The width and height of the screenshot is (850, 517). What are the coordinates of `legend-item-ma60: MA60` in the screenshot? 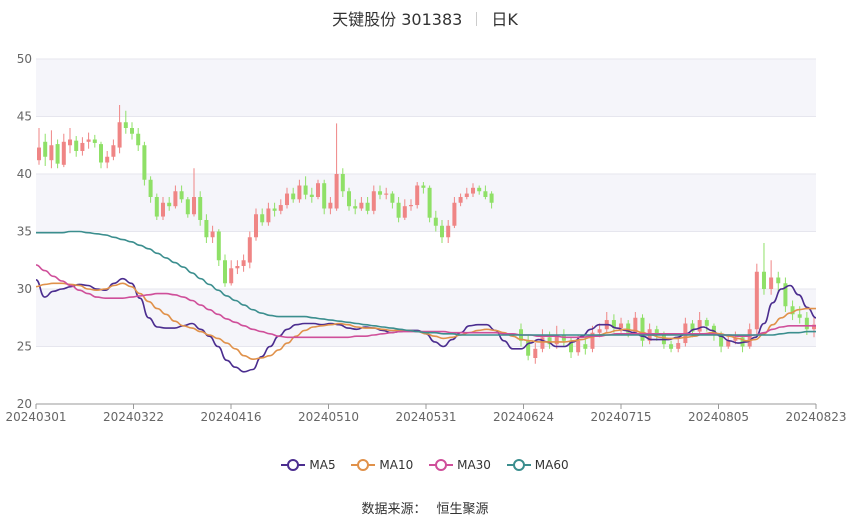 It's located at (537, 465).